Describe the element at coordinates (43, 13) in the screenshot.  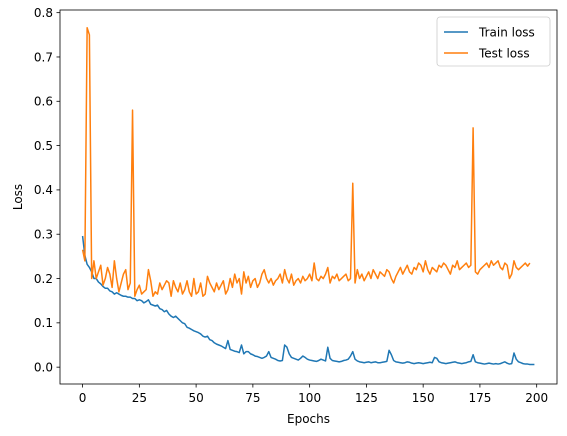
I see `y-tick-label: 0.8` at that location.